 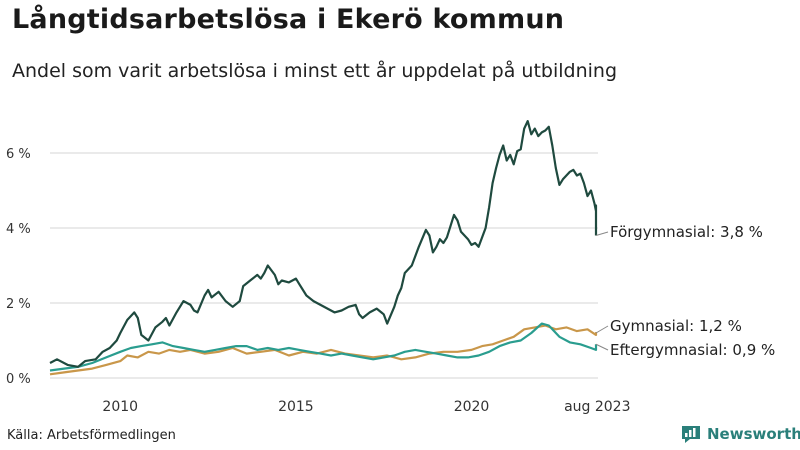 What do you see at coordinates (91, 435) in the screenshot?
I see `source-note: Källa: Arbetsförmedlingen` at bounding box center [91, 435].